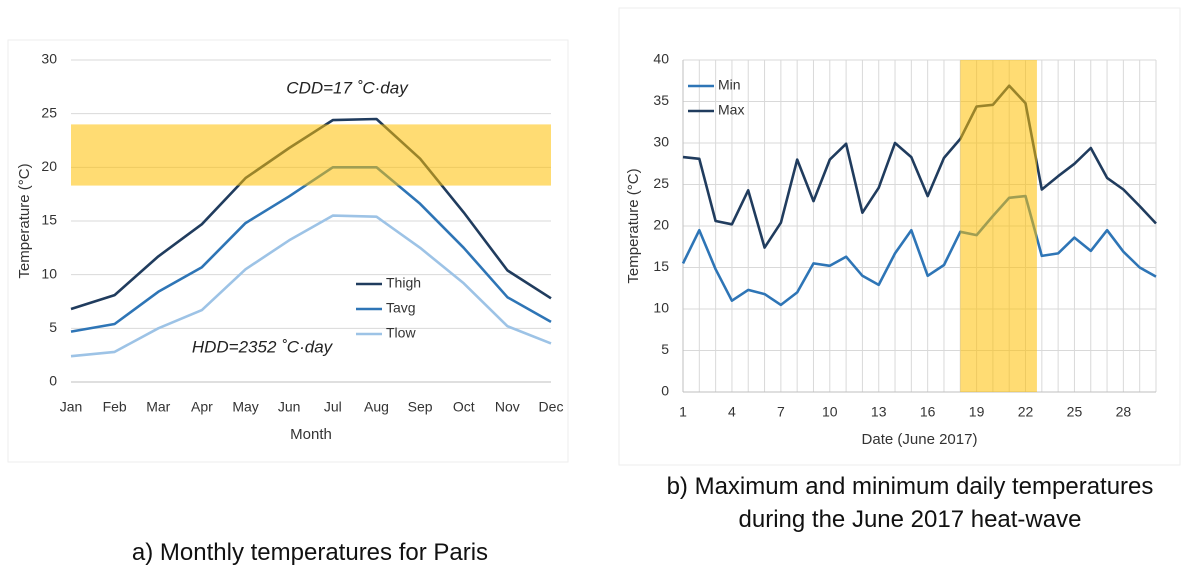  Describe the element at coordinates (263, 346) in the screenshot. I see `annotation: HDD=2352 ˚C·day` at that location.